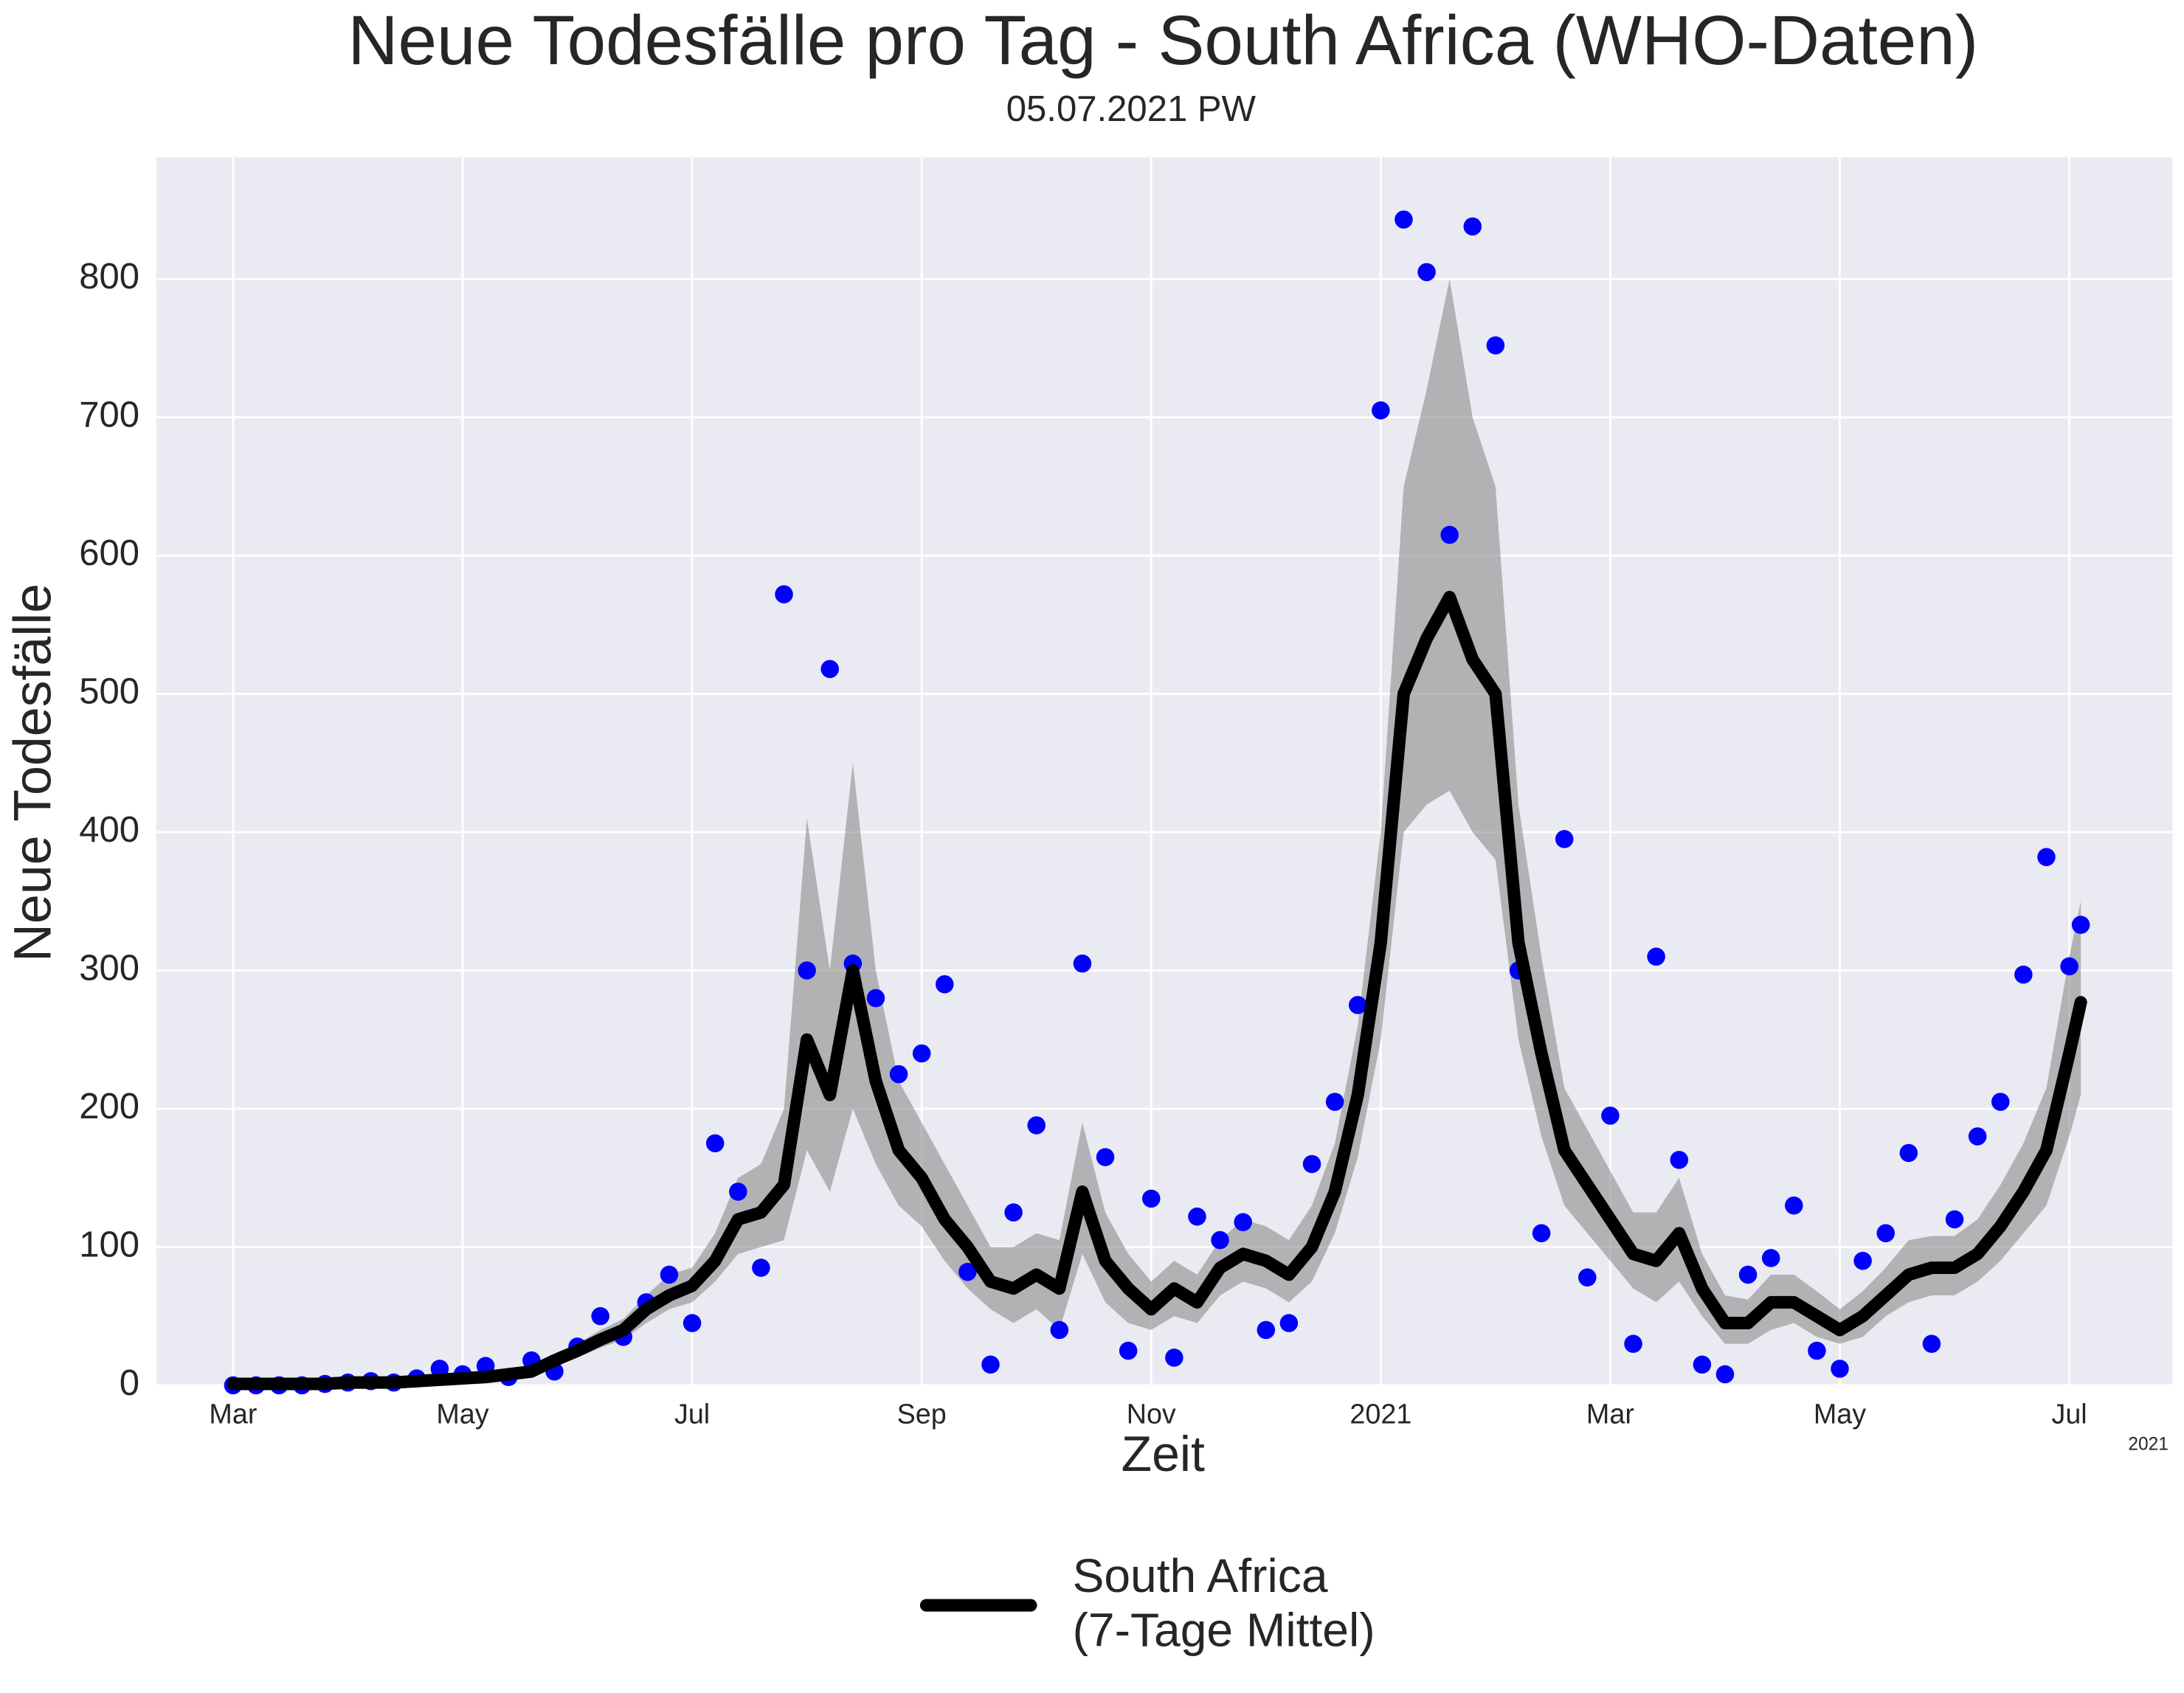 This screenshot has width=2184, height=1693. I want to click on chart-subtitle: 05.07.2021 PW, so click(1132, 109).